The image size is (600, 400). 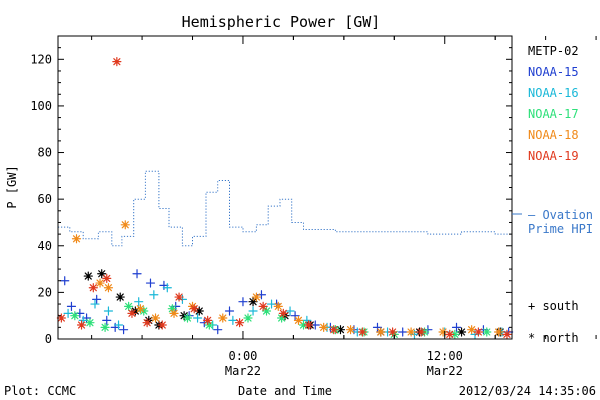 What do you see at coordinates (285, 391) in the screenshot?
I see `x-axis-label: Date and Time` at bounding box center [285, 391].